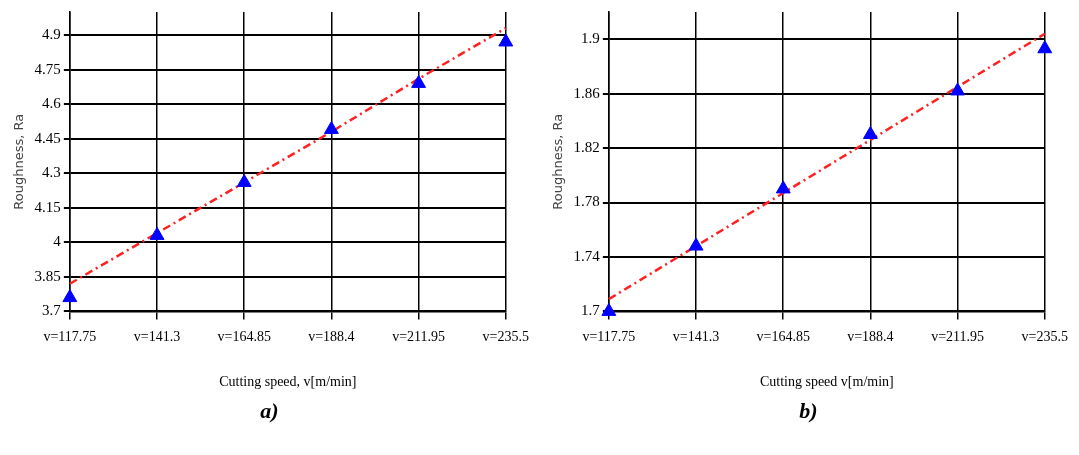  Describe the element at coordinates (269, 411) in the screenshot. I see `text: a)` at that location.